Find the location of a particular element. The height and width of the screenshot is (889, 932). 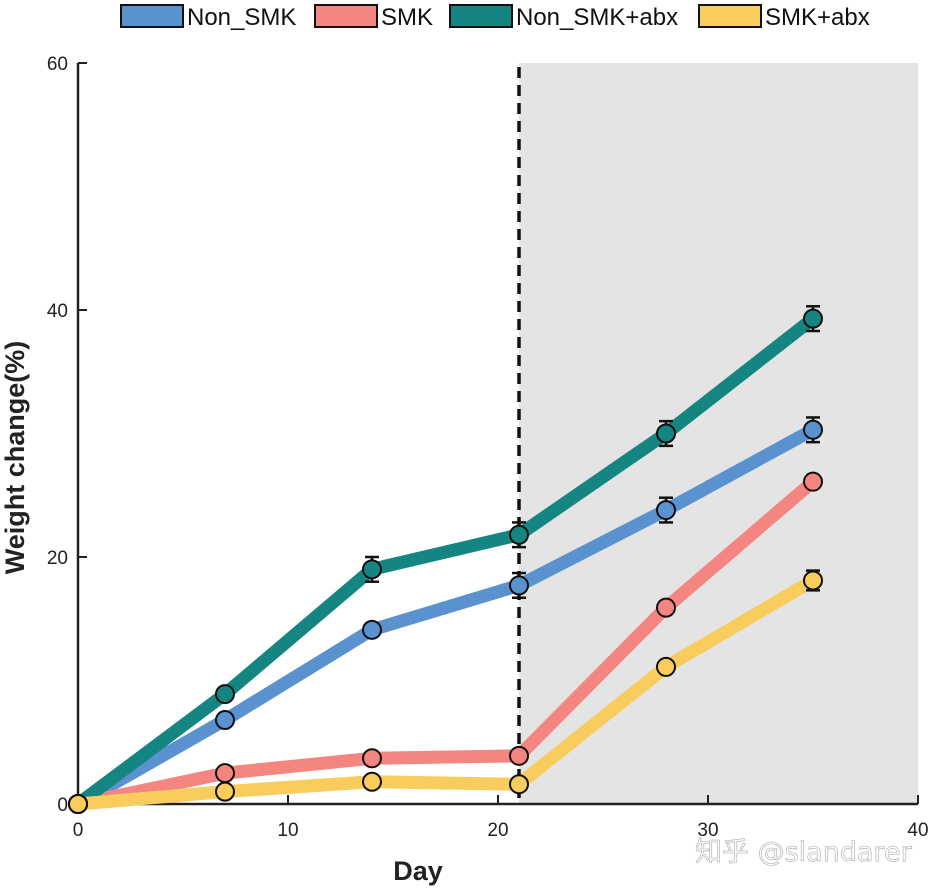

y-tick-label: 0 is located at coordinates (62, 805).